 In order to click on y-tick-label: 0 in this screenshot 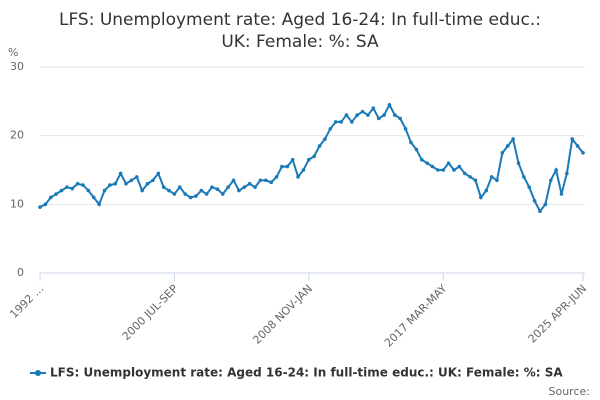, I will do `click(20, 272)`.